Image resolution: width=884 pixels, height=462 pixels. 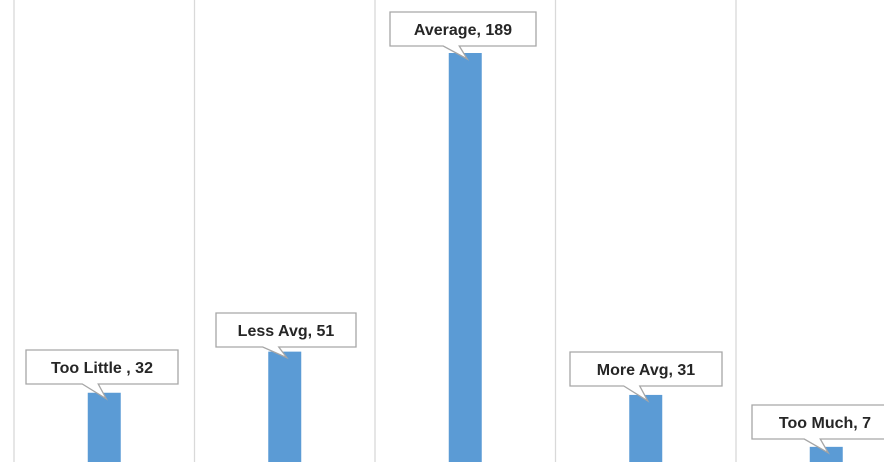 I want to click on data-label: Average, 189, so click(x=463, y=30).